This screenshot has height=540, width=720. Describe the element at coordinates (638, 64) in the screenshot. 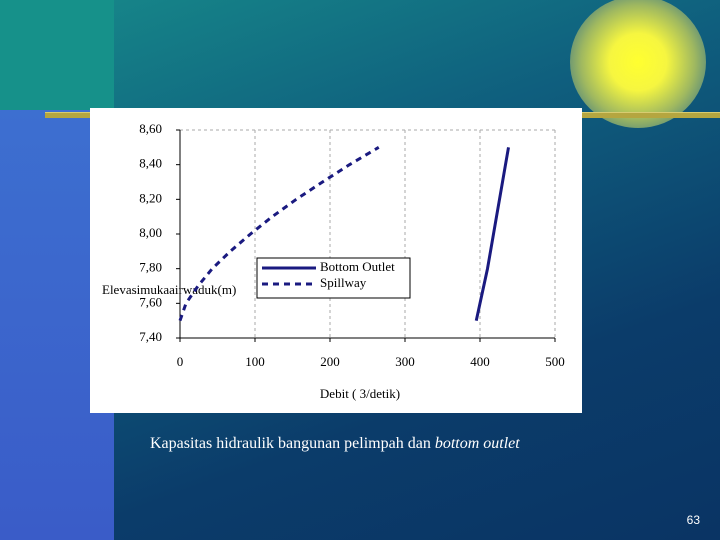

I see `sun-decoration` at that location.